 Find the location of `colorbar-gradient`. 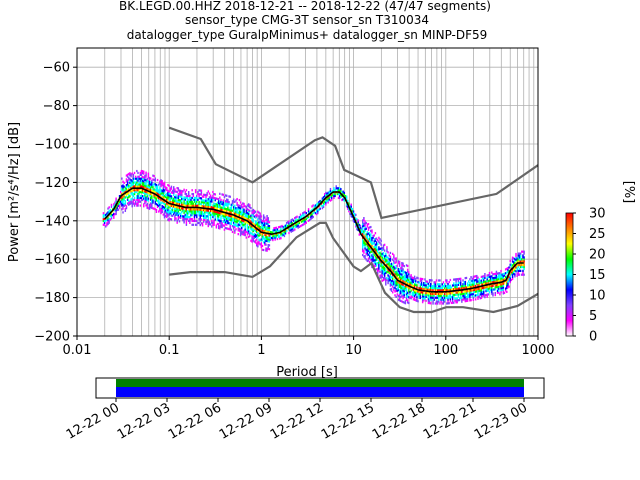

colorbar-gradient is located at coordinates (569, 274).